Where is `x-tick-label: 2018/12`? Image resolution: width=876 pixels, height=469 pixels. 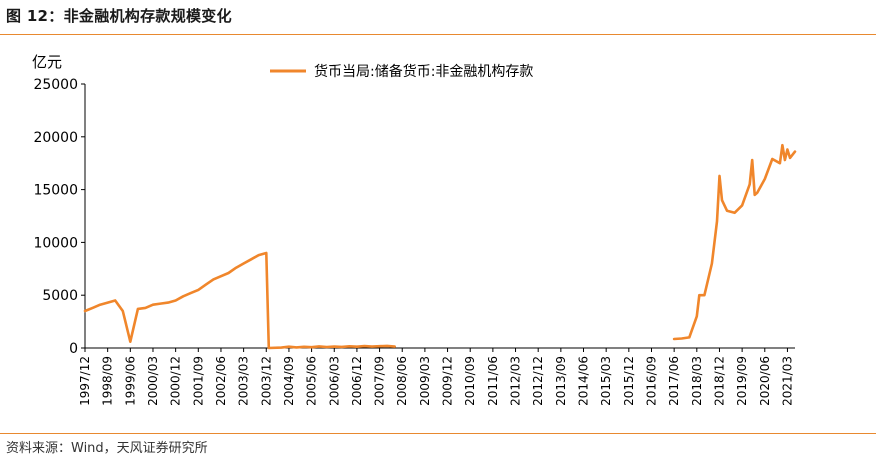
x-tick-label: 2018/12 is located at coordinates (719, 381).